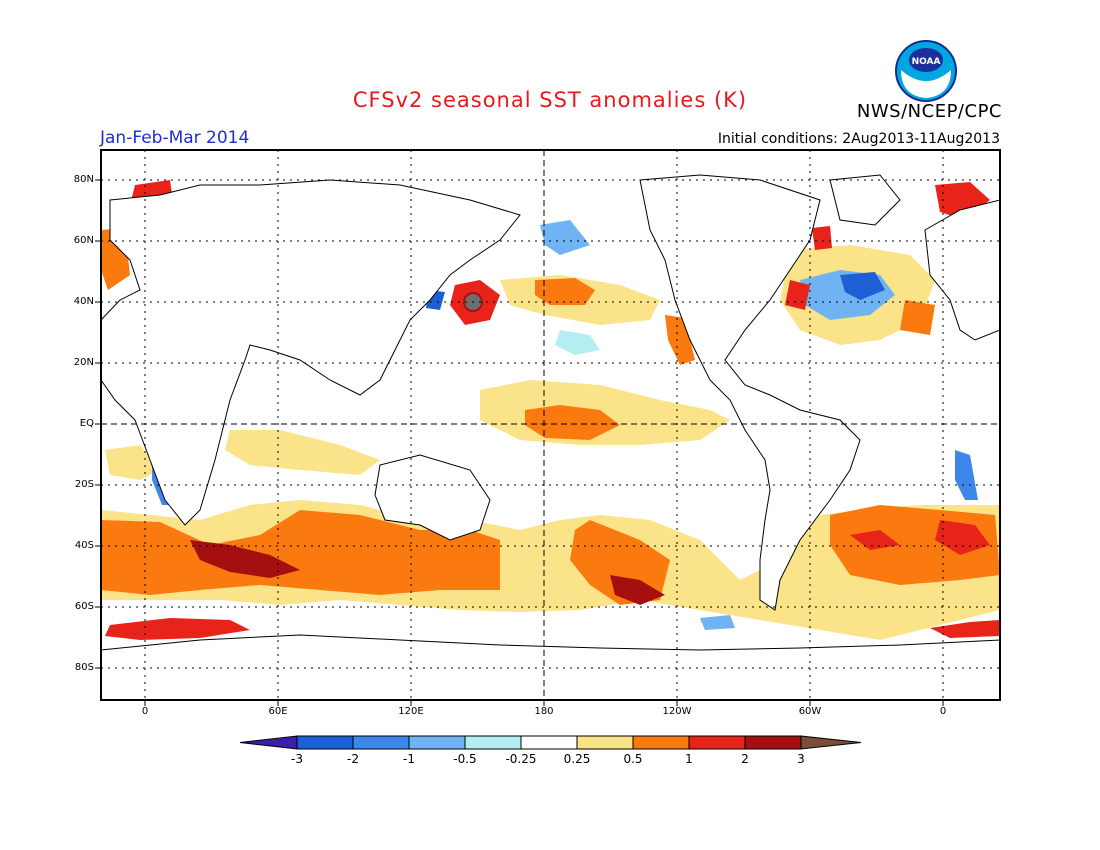  Describe the element at coordinates (83, 240) in the screenshot. I see `lat-label: 60N` at that location.